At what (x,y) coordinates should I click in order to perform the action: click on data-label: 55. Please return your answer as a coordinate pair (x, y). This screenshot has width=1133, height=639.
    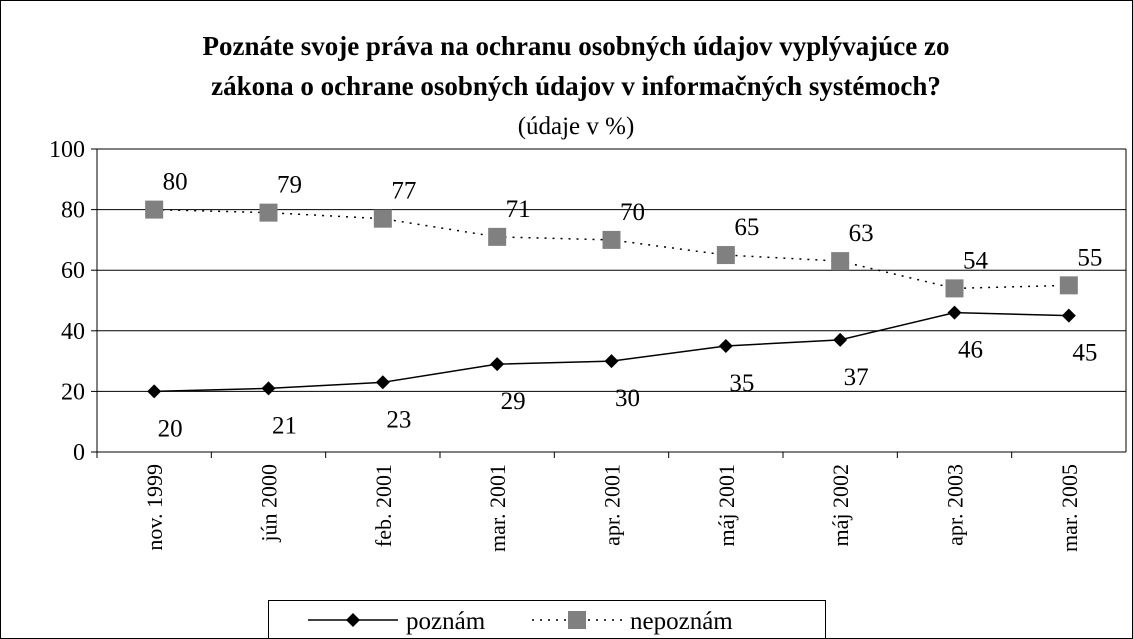
    Looking at the image, I should click on (1089, 257).